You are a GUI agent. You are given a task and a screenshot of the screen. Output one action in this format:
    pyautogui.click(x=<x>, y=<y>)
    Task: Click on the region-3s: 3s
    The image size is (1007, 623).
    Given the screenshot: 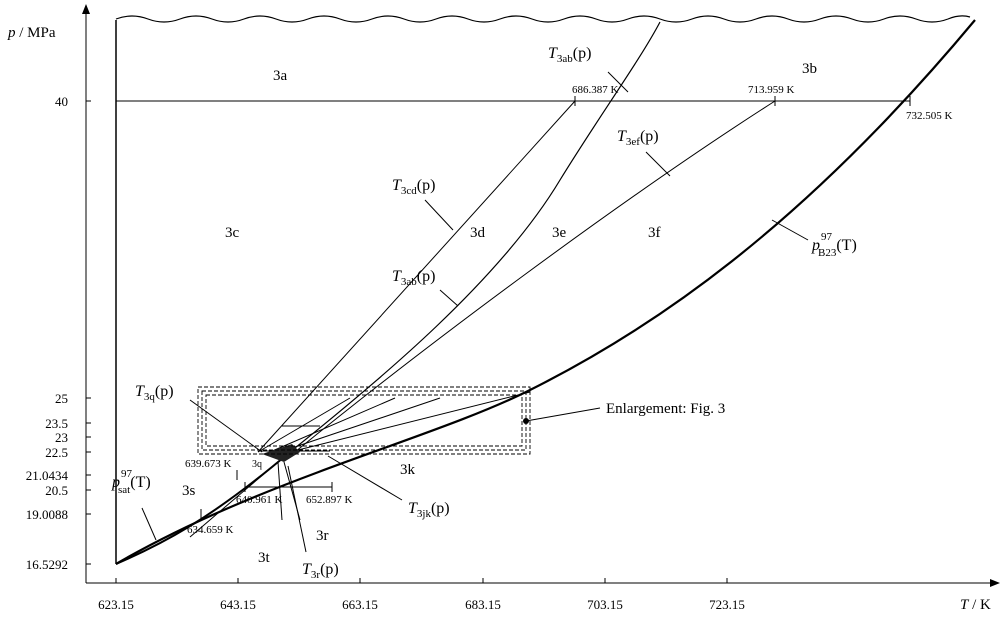 What is the action you would take?
    pyautogui.click(x=189, y=491)
    